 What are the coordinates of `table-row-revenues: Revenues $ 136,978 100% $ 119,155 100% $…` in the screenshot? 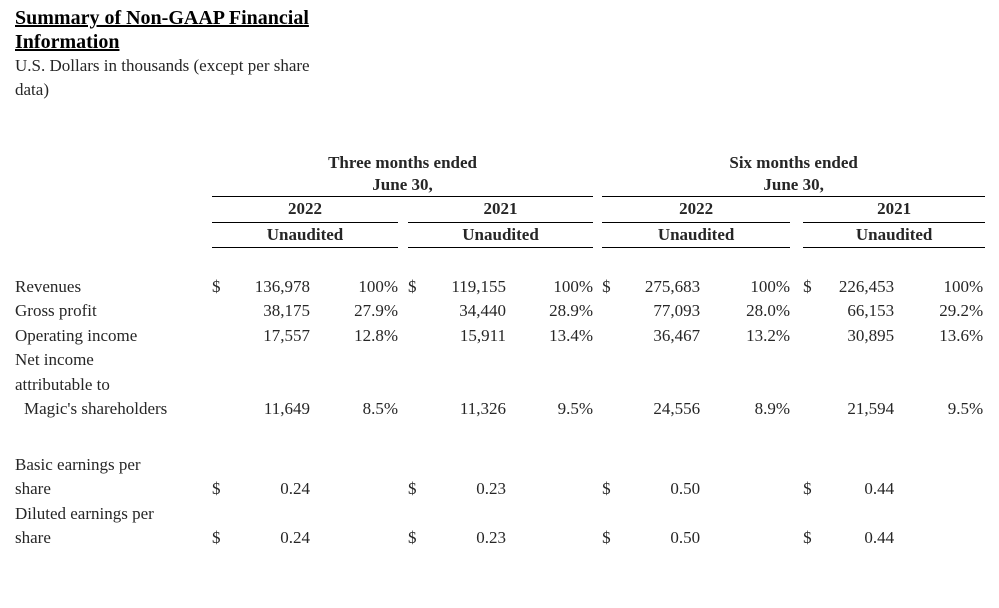 It's located at (500, 287).